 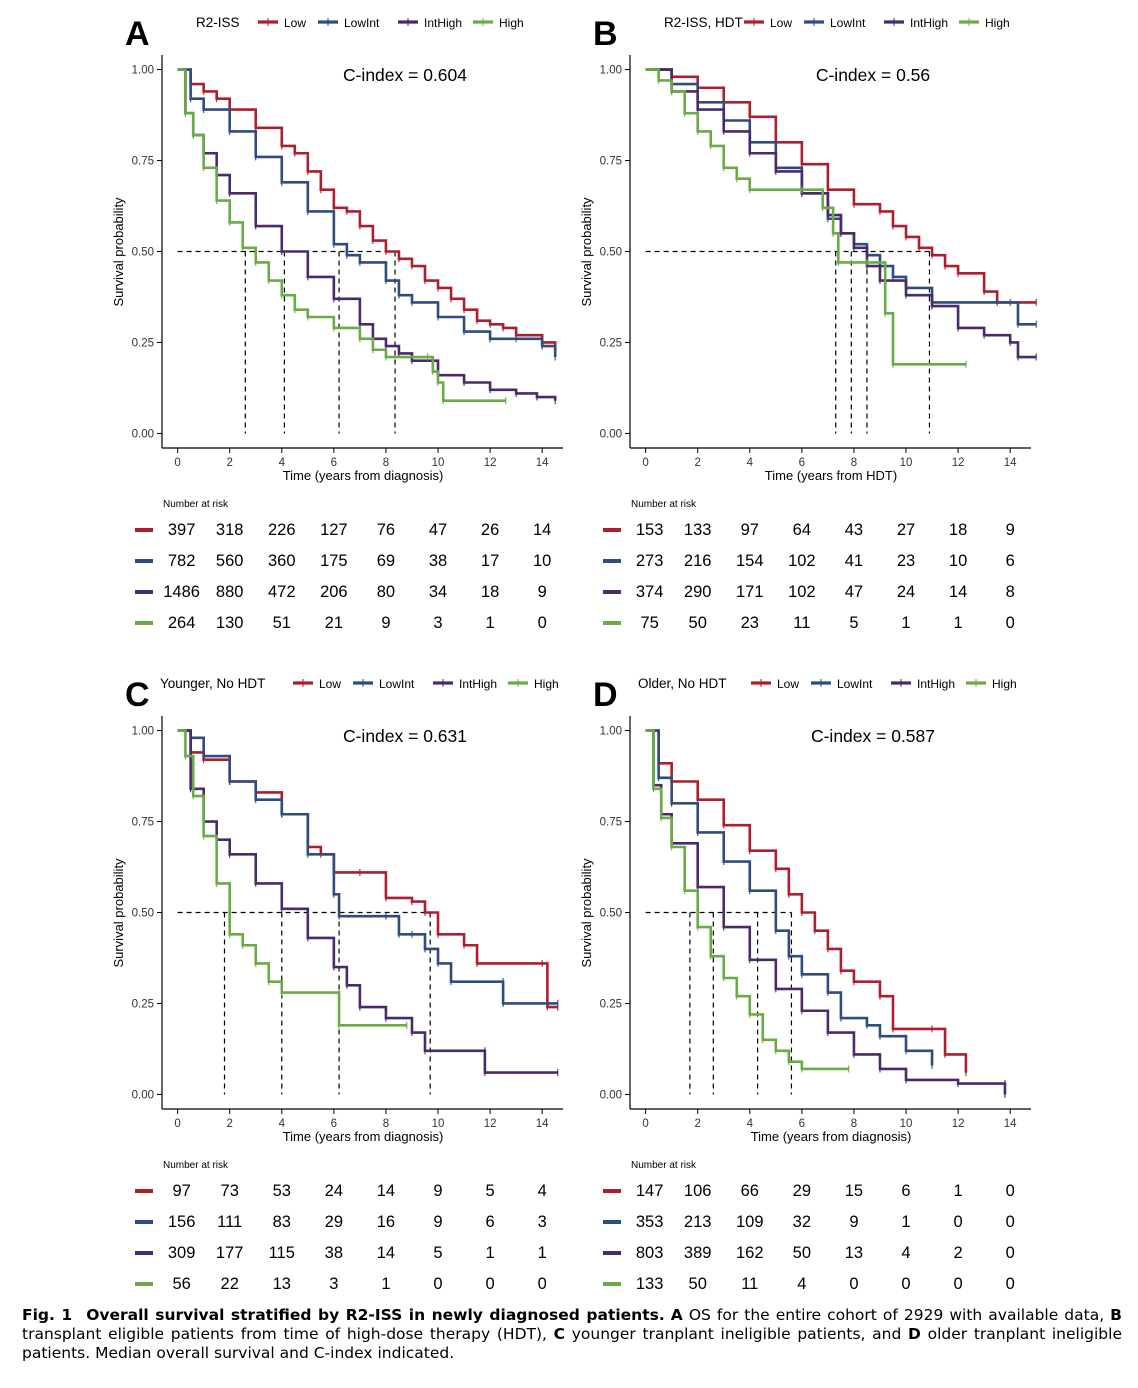 I want to click on risk-table-cell: 803, so click(x=650, y=1253).